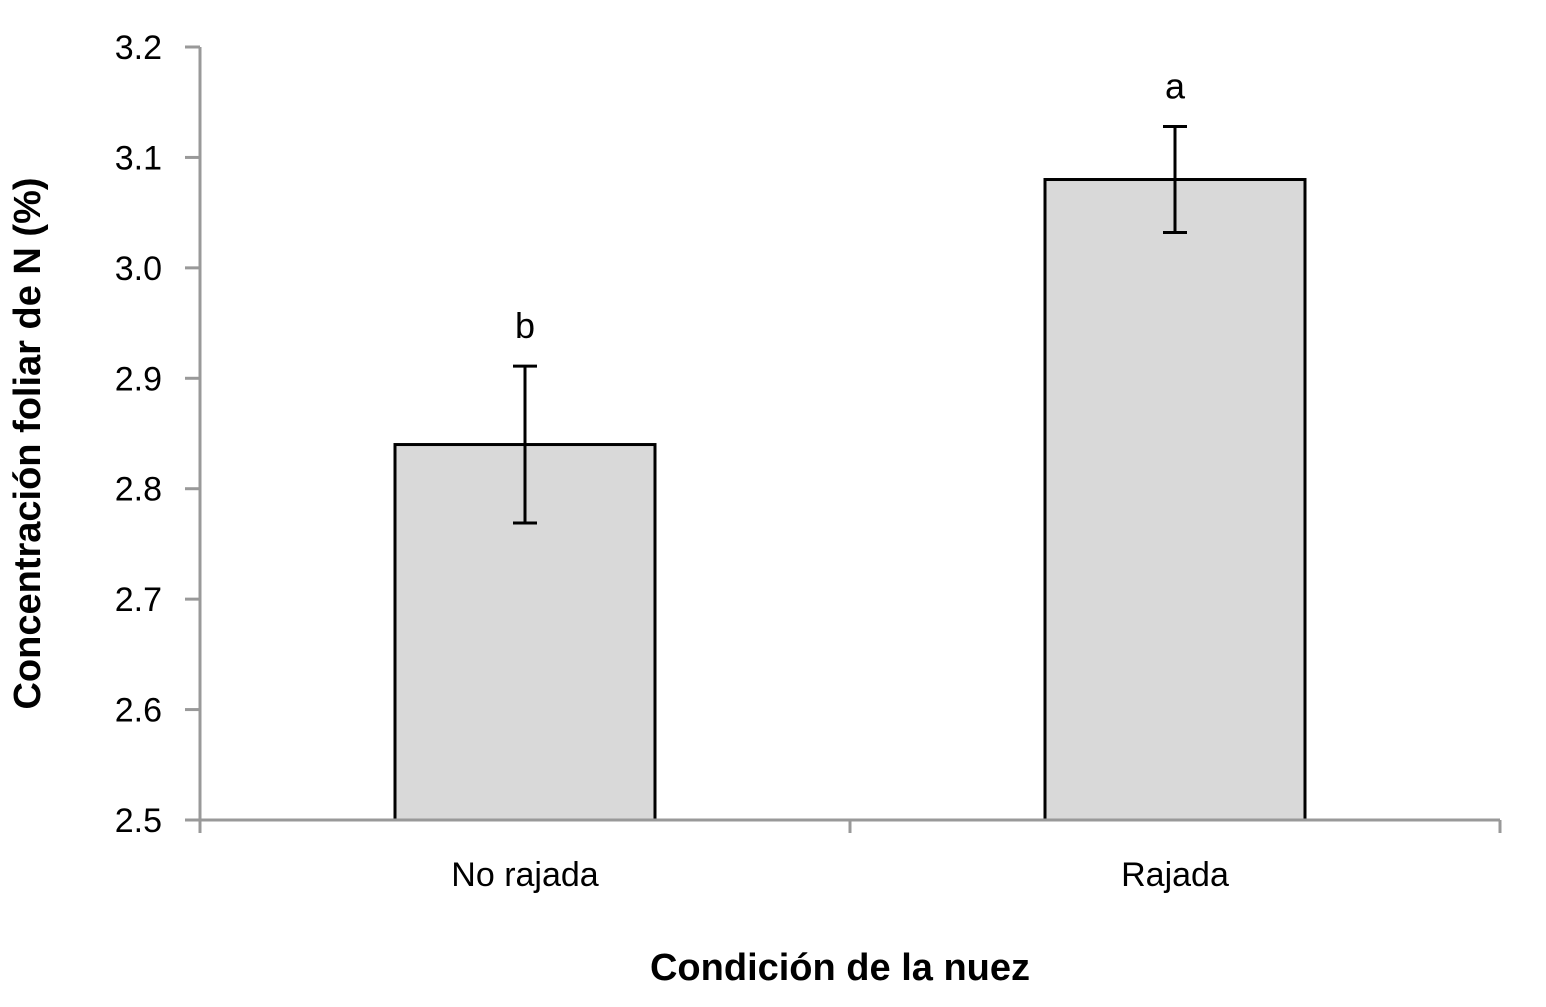 The width and height of the screenshot is (1546, 1007). What do you see at coordinates (850, 826) in the screenshot?
I see `x-axis-ticks` at bounding box center [850, 826].